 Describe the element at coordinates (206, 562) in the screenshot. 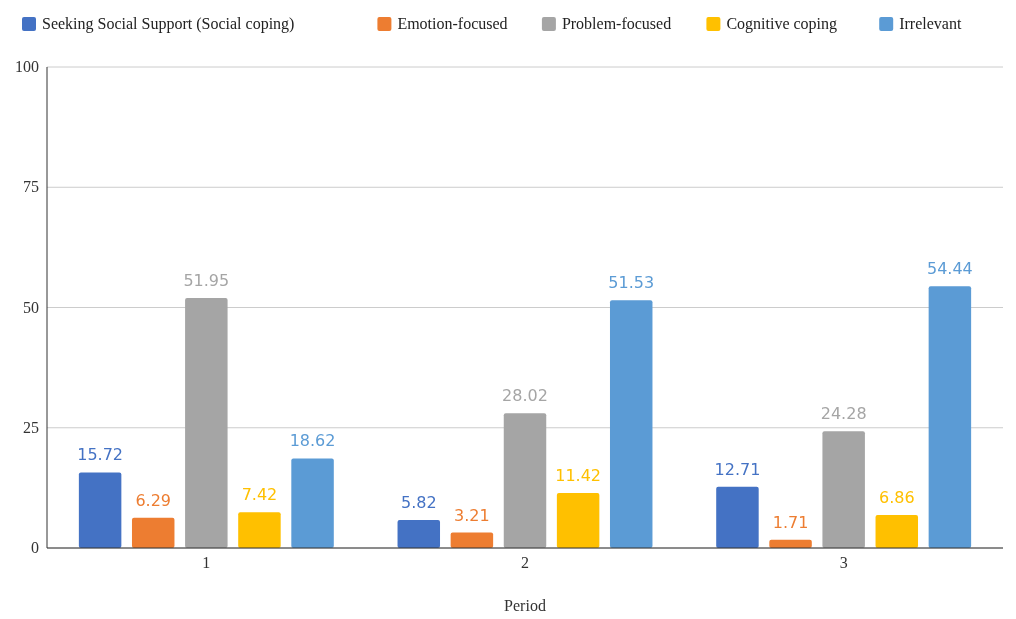

I see `x-tick-label: 1` at that location.